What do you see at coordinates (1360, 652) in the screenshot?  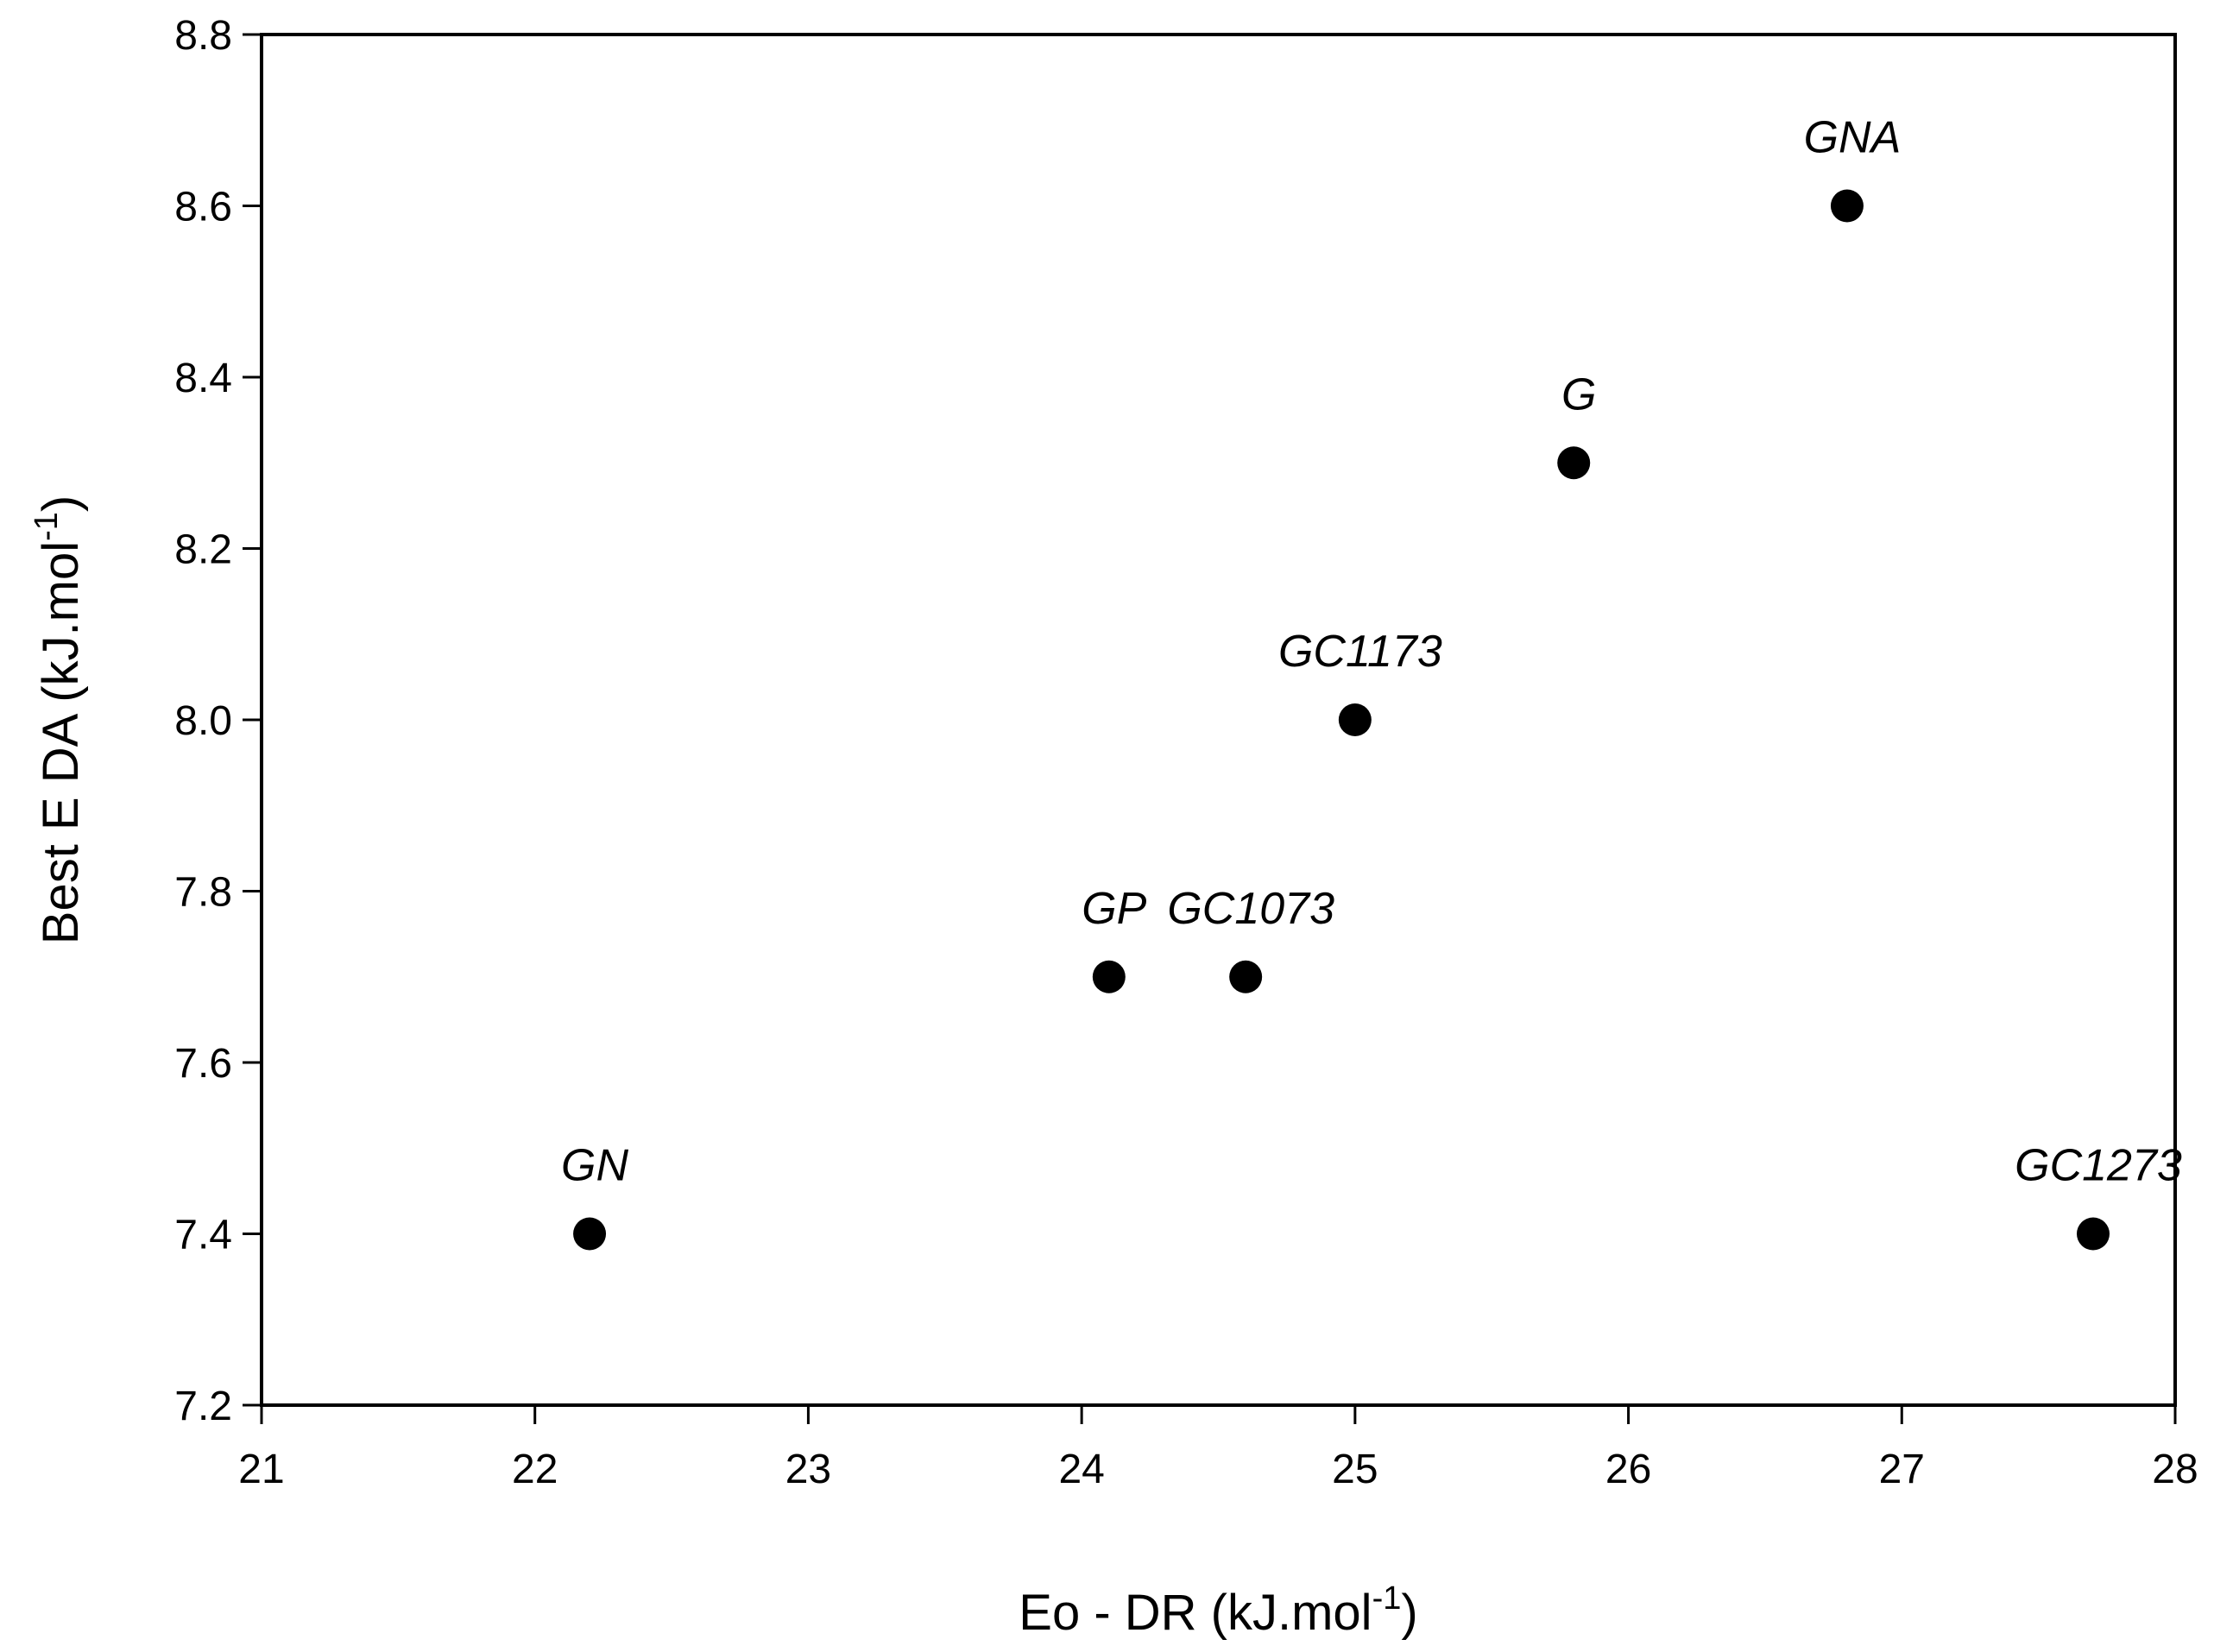 I see `point-label-gc1173: GC1173` at bounding box center [1360, 652].